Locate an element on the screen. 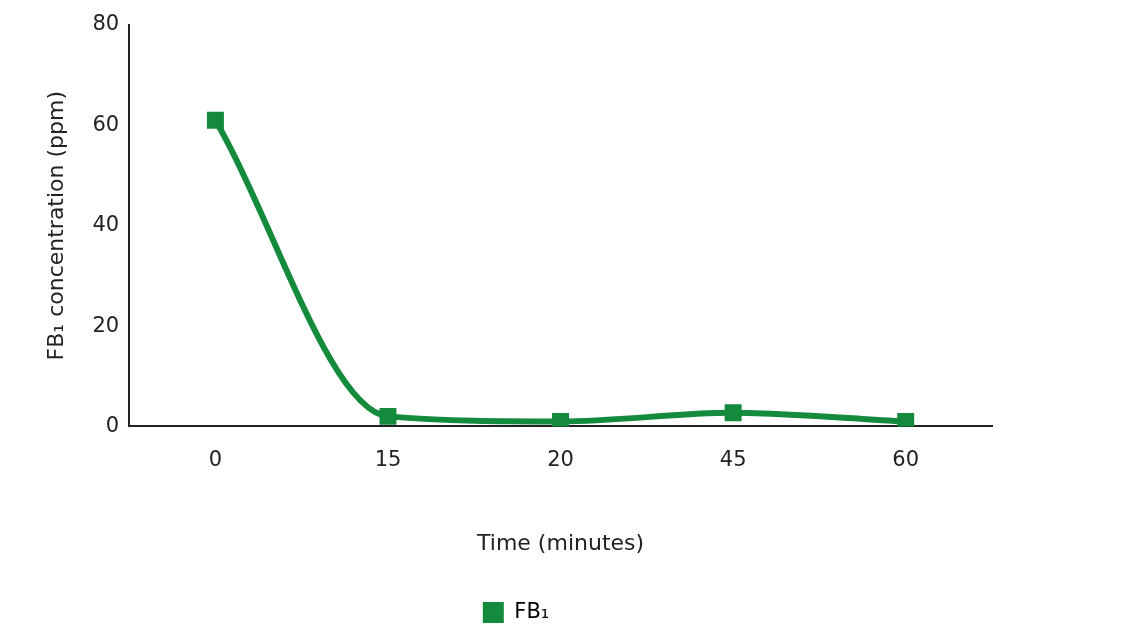 The height and width of the screenshot is (643, 1122). x-tick-label: 45 is located at coordinates (733, 459).